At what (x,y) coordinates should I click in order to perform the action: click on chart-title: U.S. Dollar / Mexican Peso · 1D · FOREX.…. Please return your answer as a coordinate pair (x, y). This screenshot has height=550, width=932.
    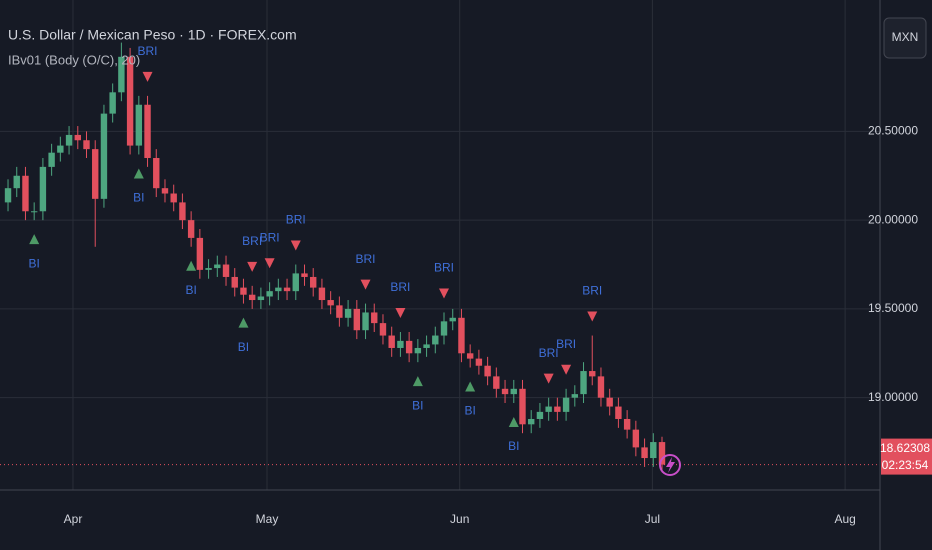
    Looking at the image, I should click on (152, 35).